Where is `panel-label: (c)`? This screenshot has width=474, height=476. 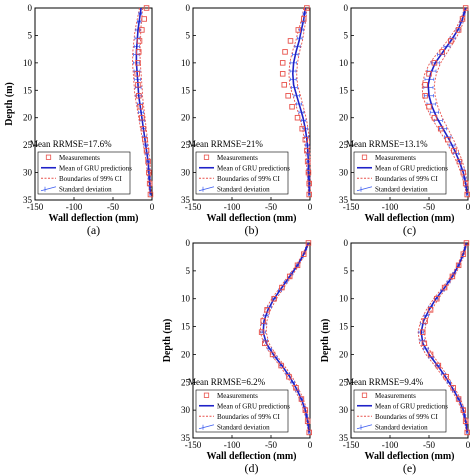
panel-label: (c) is located at coordinates (409, 230).